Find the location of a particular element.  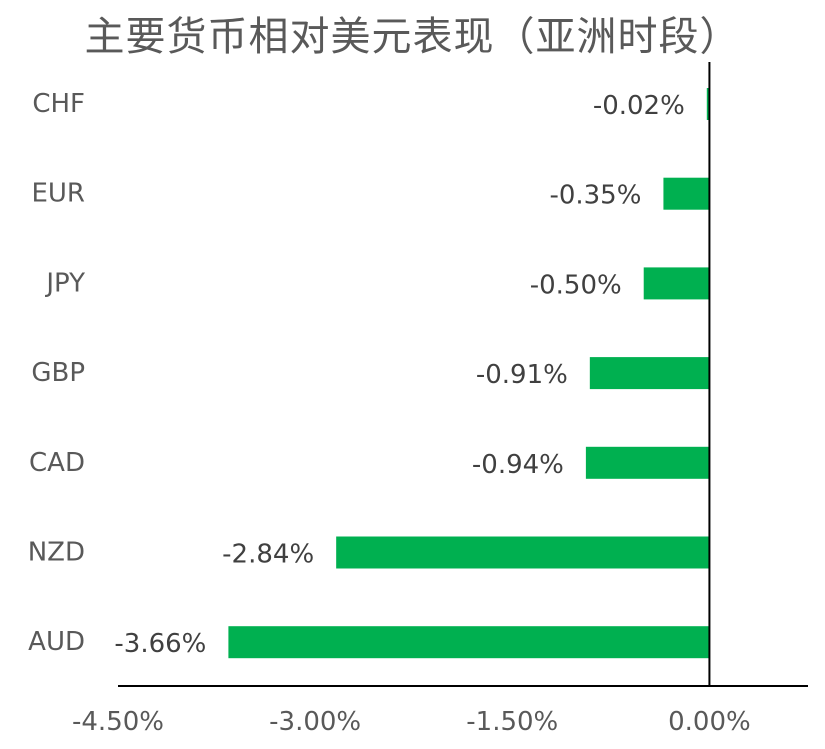

bar-eur is located at coordinates (686, 193).